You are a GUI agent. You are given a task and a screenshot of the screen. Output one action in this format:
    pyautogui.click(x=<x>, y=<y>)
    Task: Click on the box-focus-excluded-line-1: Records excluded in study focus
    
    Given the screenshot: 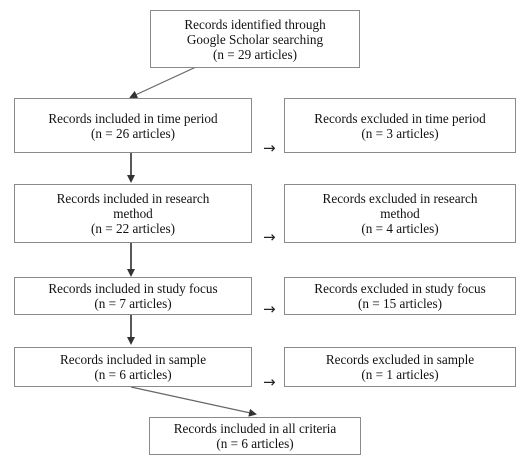 What is the action you would take?
    pyautogui.click(x=400, y=288)
    